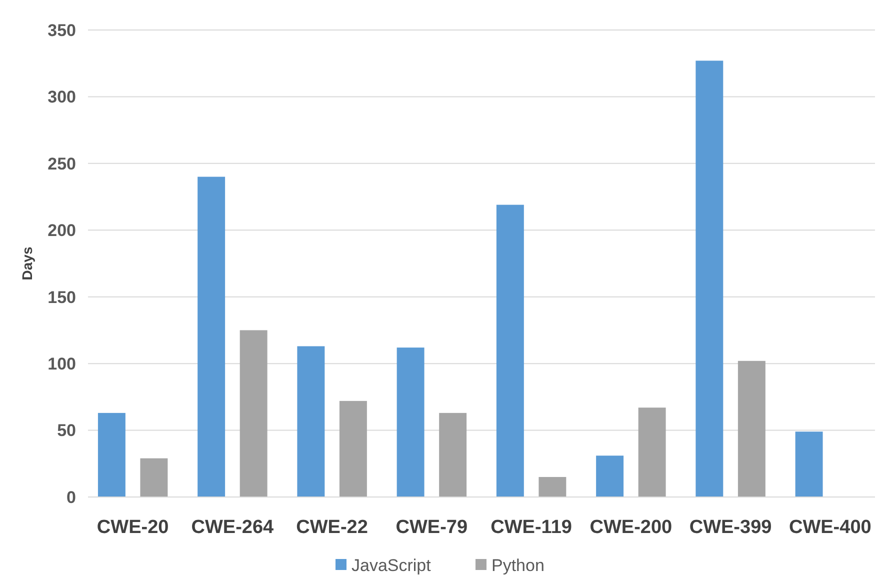 The width and height of the screenshot is (883, 577). Describe the element at coordinates (62, 297) in the screenshot. I see `y-tick-label: 150` at that location.